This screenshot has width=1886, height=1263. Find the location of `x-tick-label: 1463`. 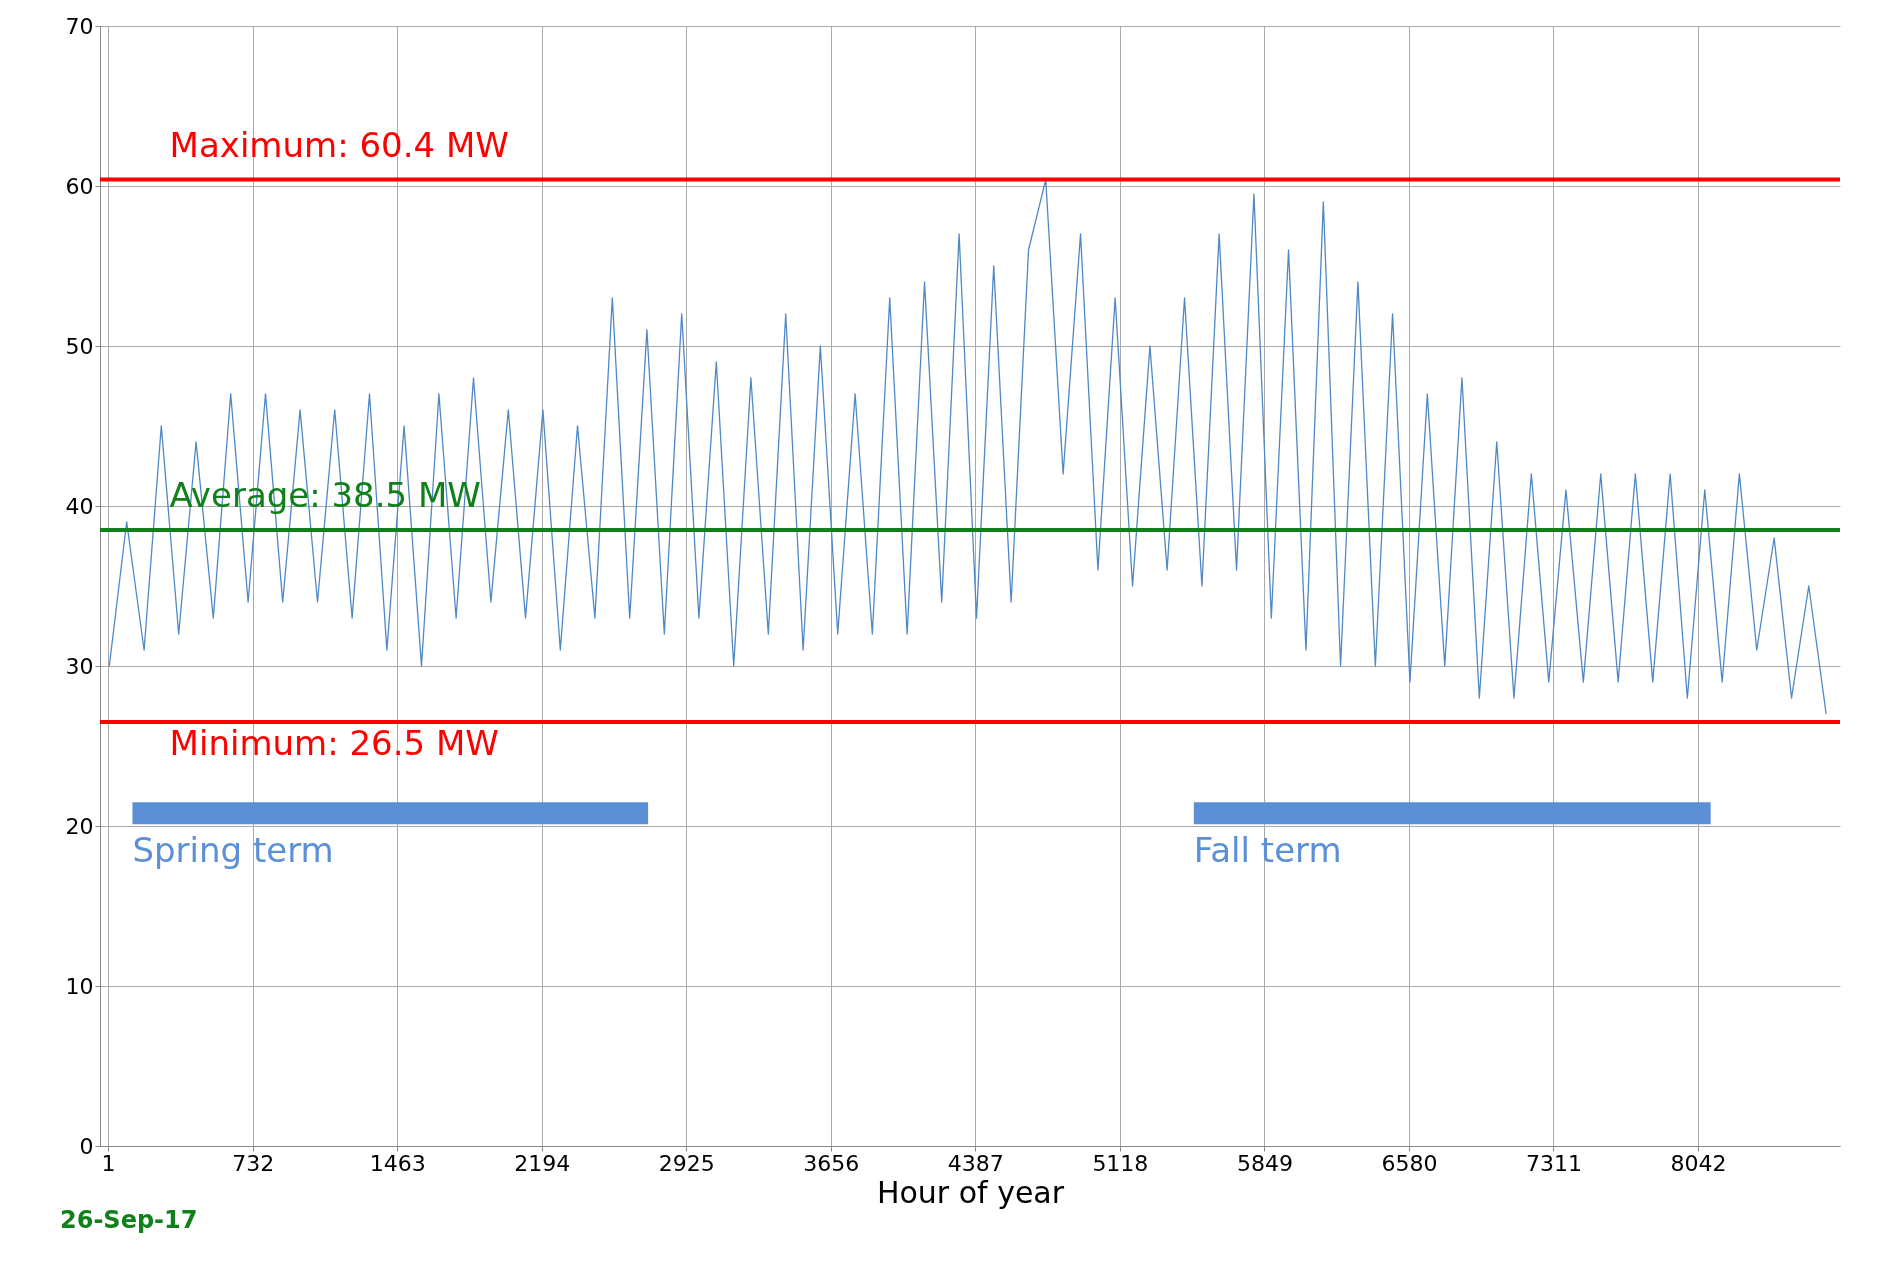

x-tick-label: 1463 is located at coordinates (397, 1163).